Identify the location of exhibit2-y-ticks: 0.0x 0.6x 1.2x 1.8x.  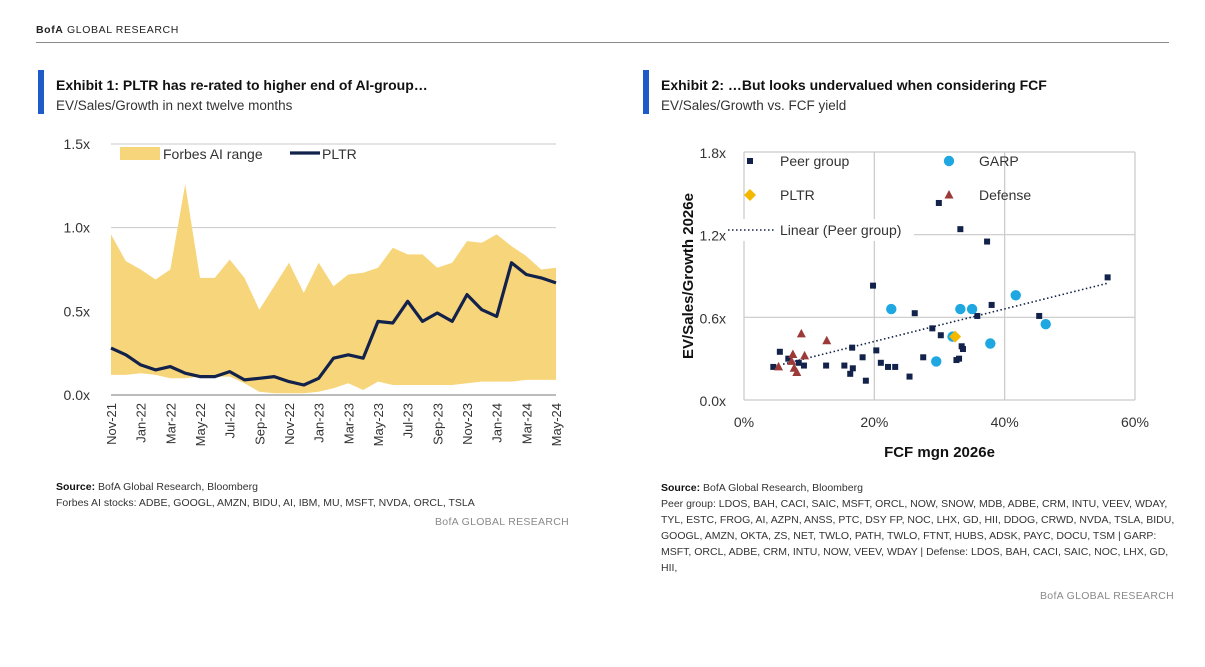
(713, 277).